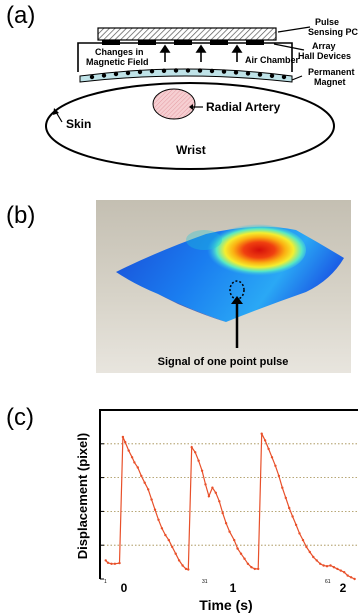  Describe the element at coordinates (324, 56) in the screenshot. I see `label-hall-devices: Hall Devices` at that location.